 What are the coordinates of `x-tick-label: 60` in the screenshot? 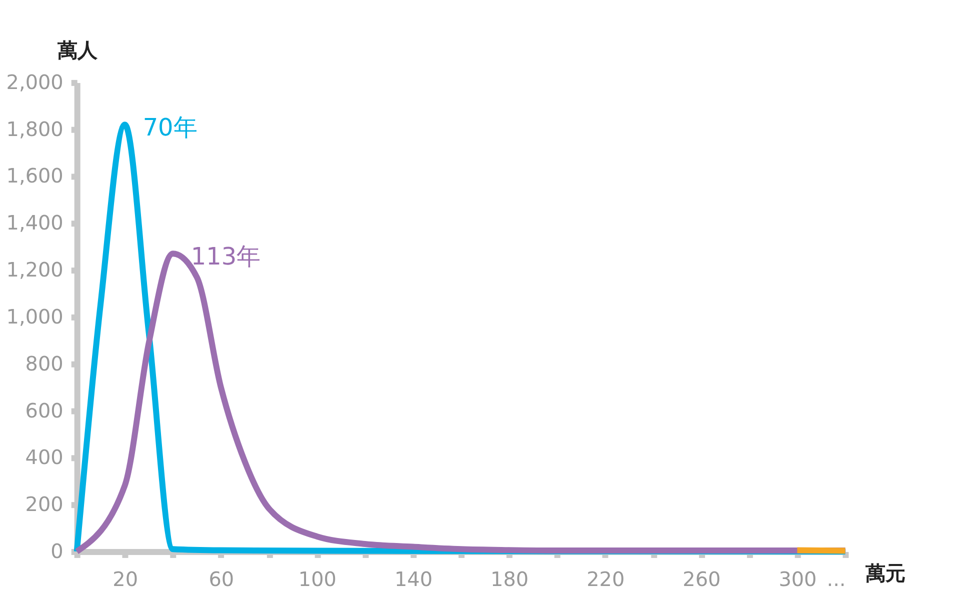 It's located at (221, 578).